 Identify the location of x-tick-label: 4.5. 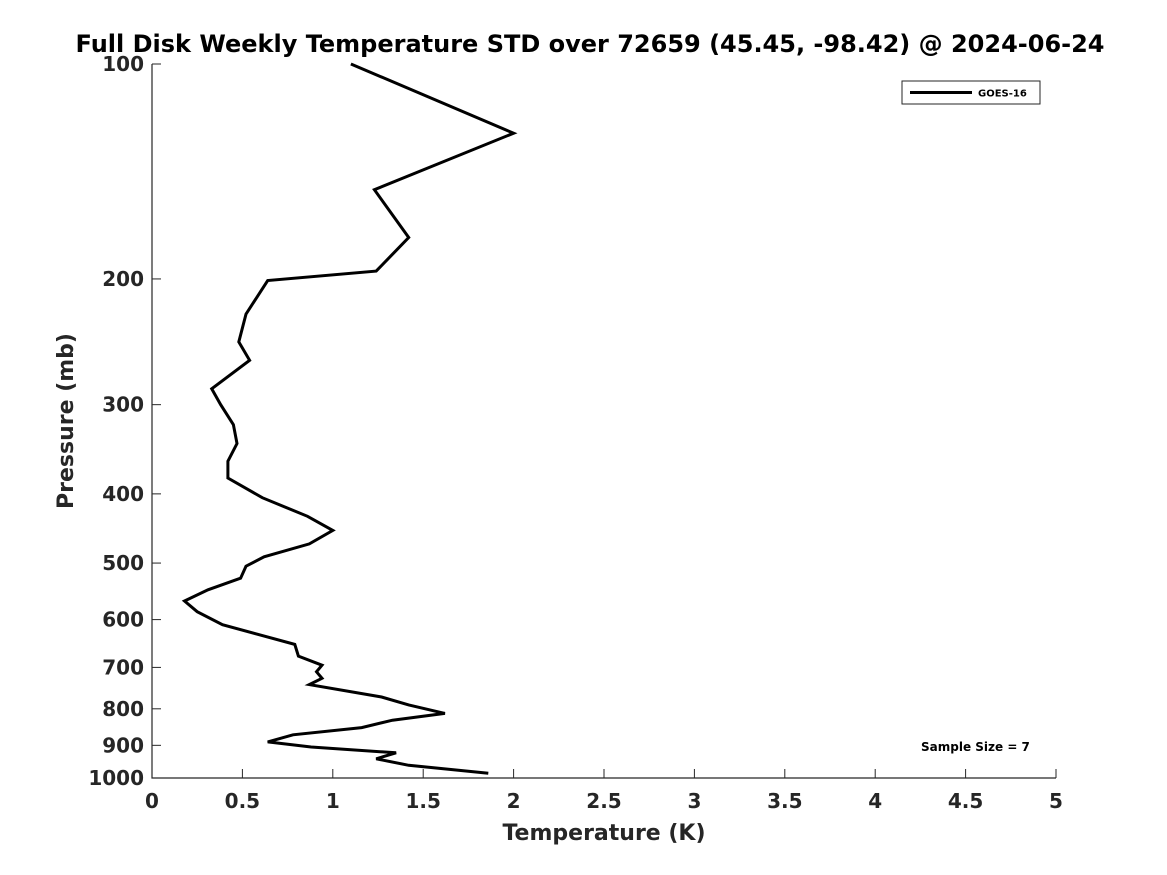
(965, 801).